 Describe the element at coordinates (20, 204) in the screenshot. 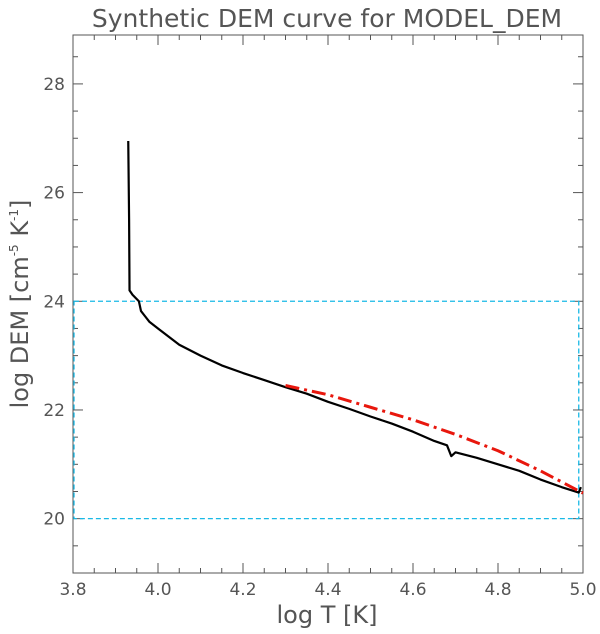

I see `y-axis-label-suffix: ]` at that location.